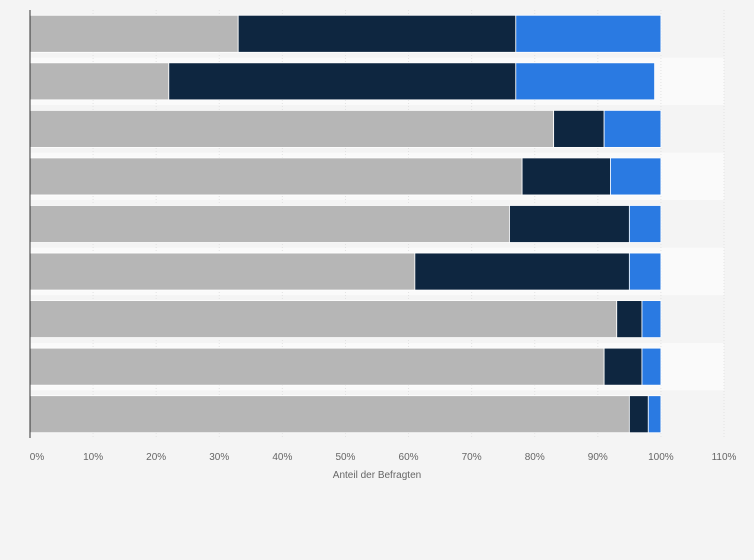 The width and height of the screenshot is (754, 560). I want to click on x-tick-label: 90%, so click(598, 457).